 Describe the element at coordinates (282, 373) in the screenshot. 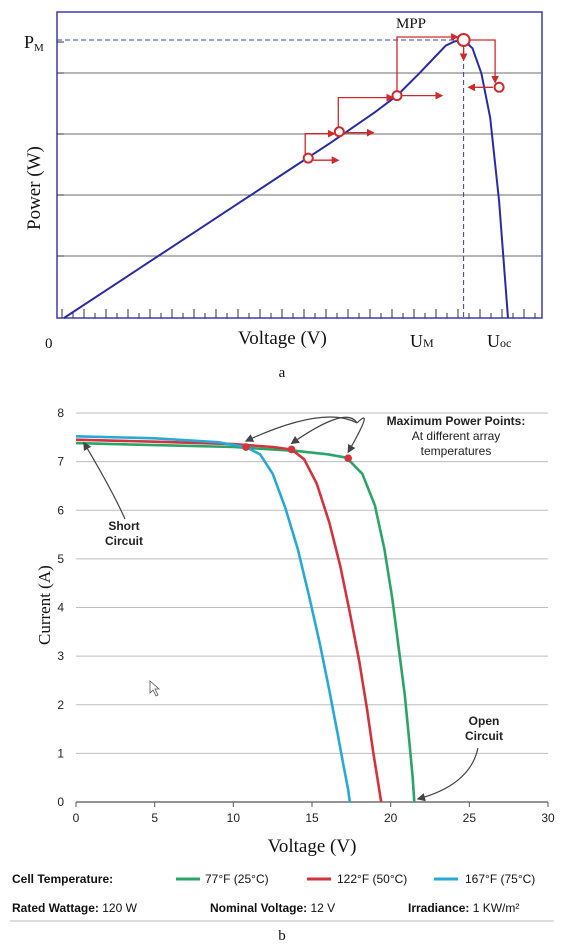

I see `caption-a: a` at that location.